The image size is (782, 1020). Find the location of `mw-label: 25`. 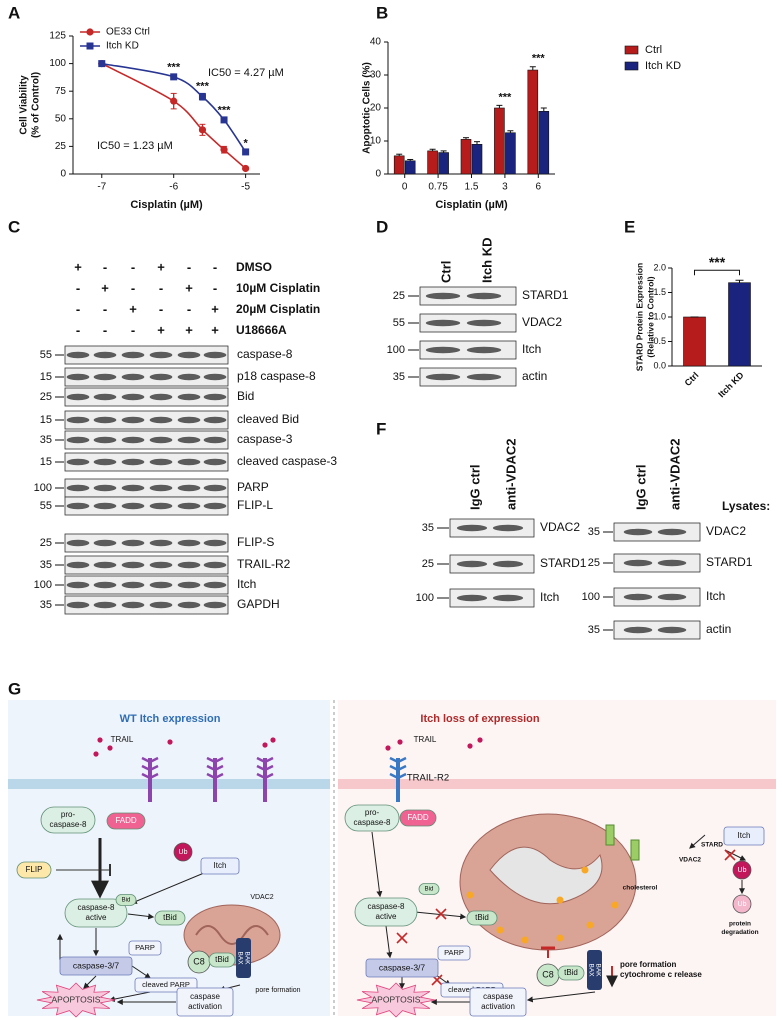

mw-label: 25 is located at coordinates (594, 563).